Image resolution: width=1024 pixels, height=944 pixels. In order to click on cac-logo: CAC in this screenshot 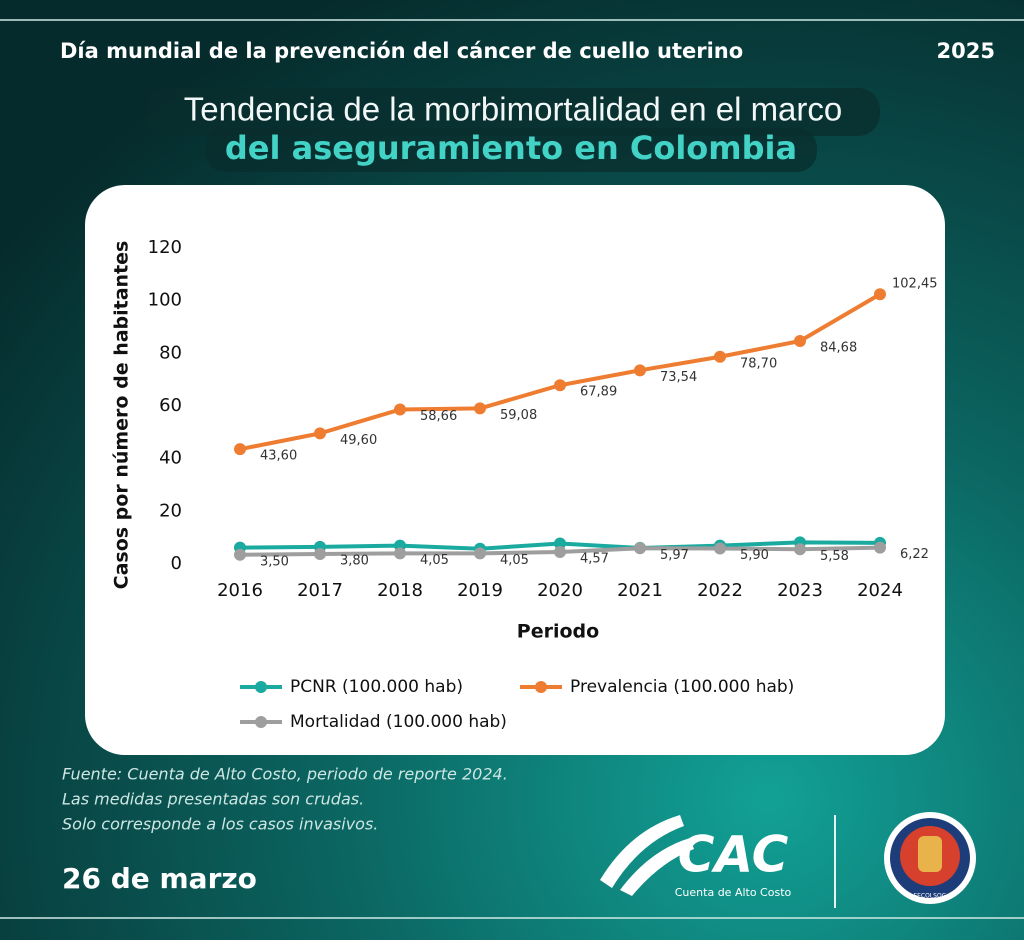, I will do `click(733, 855)`.